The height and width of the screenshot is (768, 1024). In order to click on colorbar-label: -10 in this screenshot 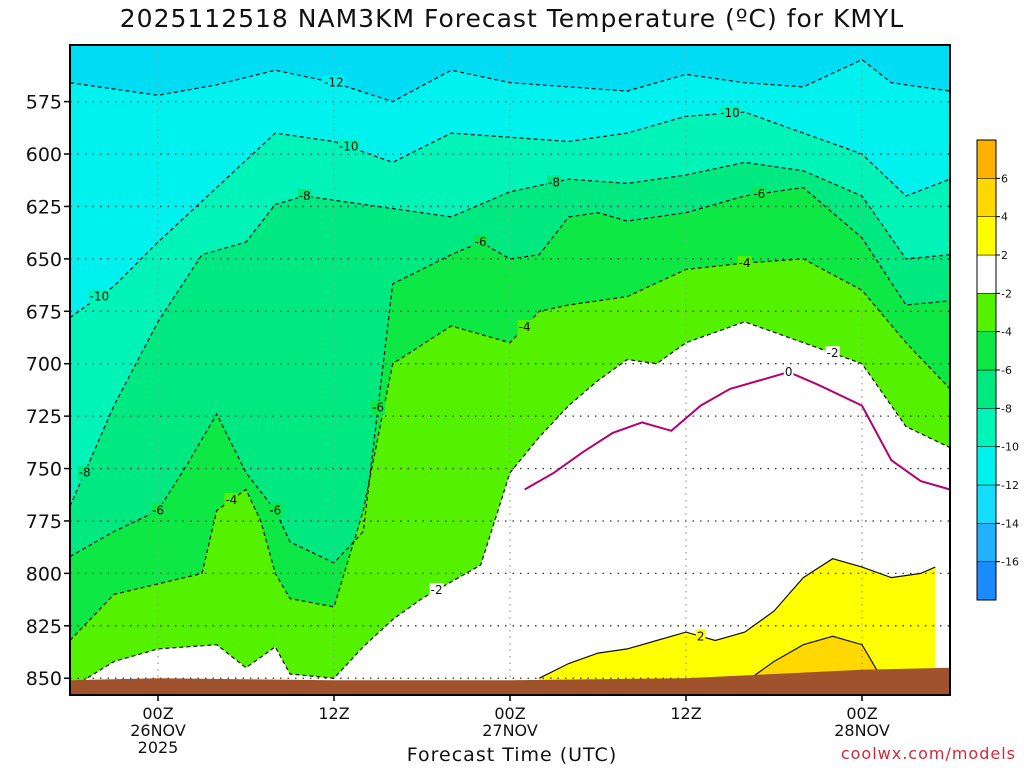, I will do `click(1010, 447)`.